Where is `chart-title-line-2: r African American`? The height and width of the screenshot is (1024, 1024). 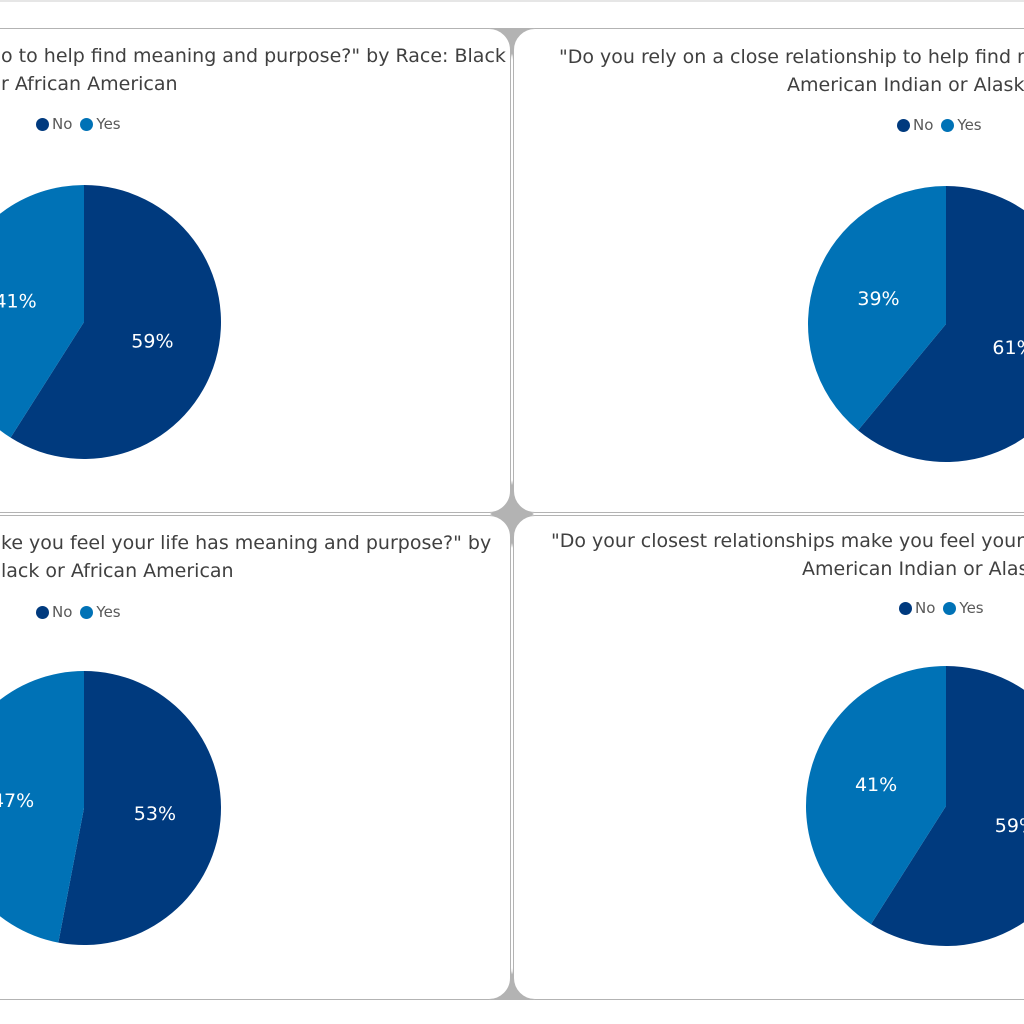
chart-title-line-2: r African American is located at coordinates (89, 84).